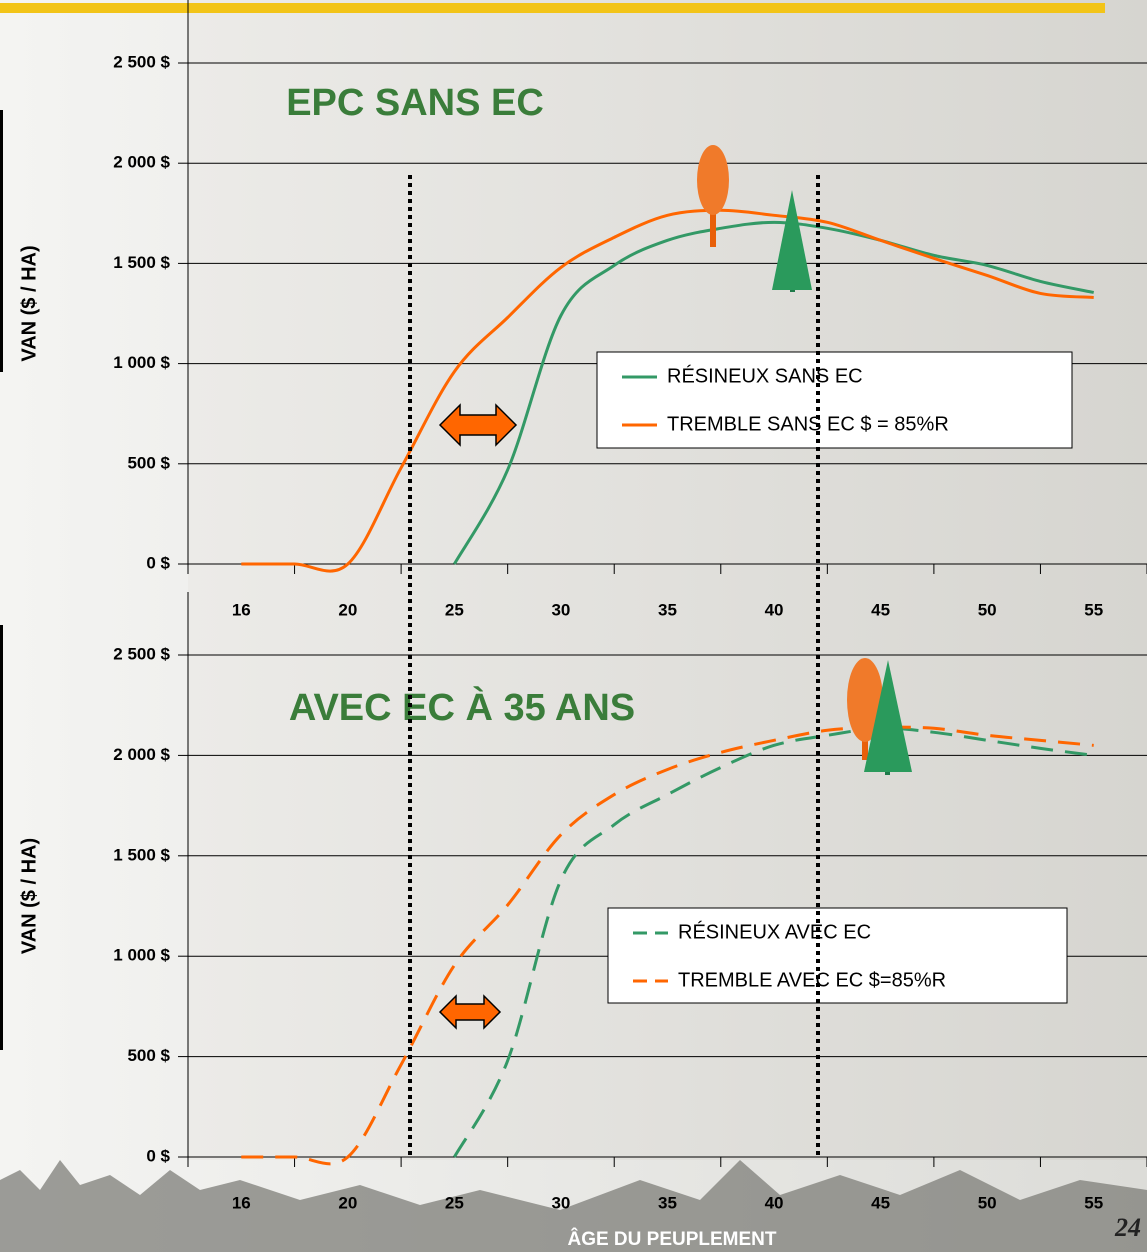 The height and width of the screenshot is (1252, 1147). Describe the element at coordinates (1127, 1227) in the screenshot. I see `page-number: 24` at that location.